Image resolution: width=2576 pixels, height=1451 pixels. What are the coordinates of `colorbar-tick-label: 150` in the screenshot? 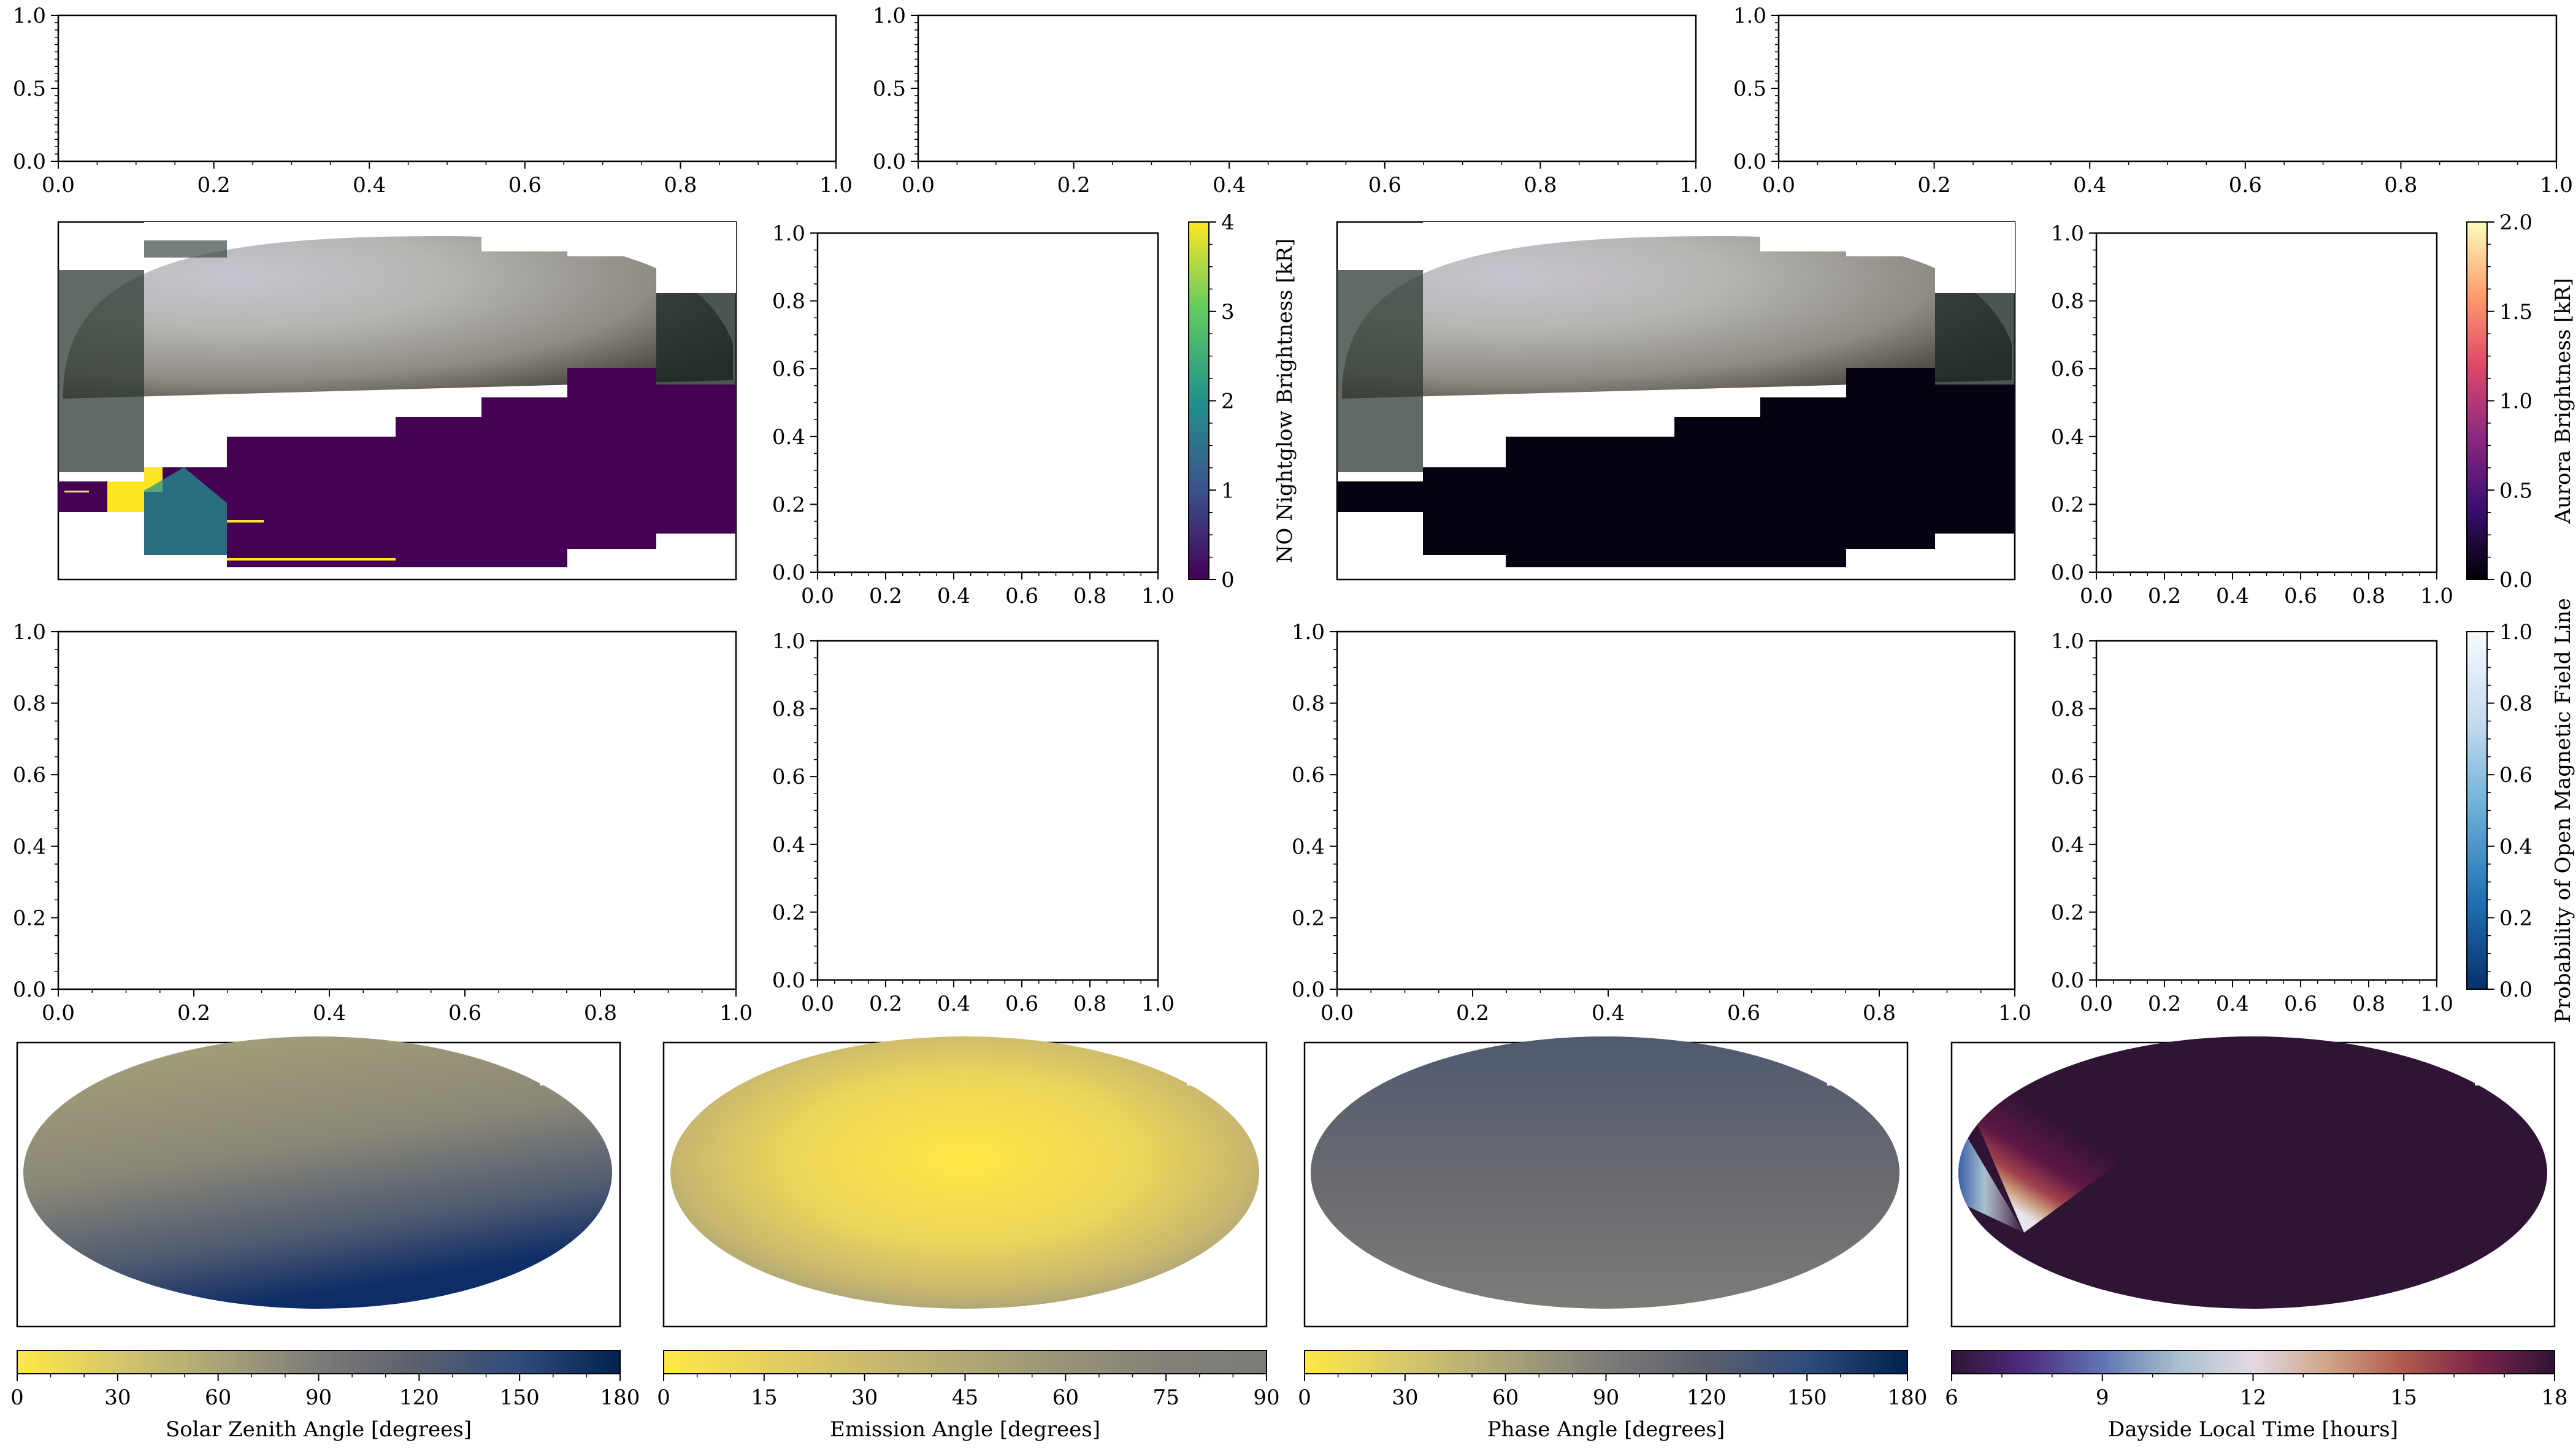 It's located at (1807, 1397).